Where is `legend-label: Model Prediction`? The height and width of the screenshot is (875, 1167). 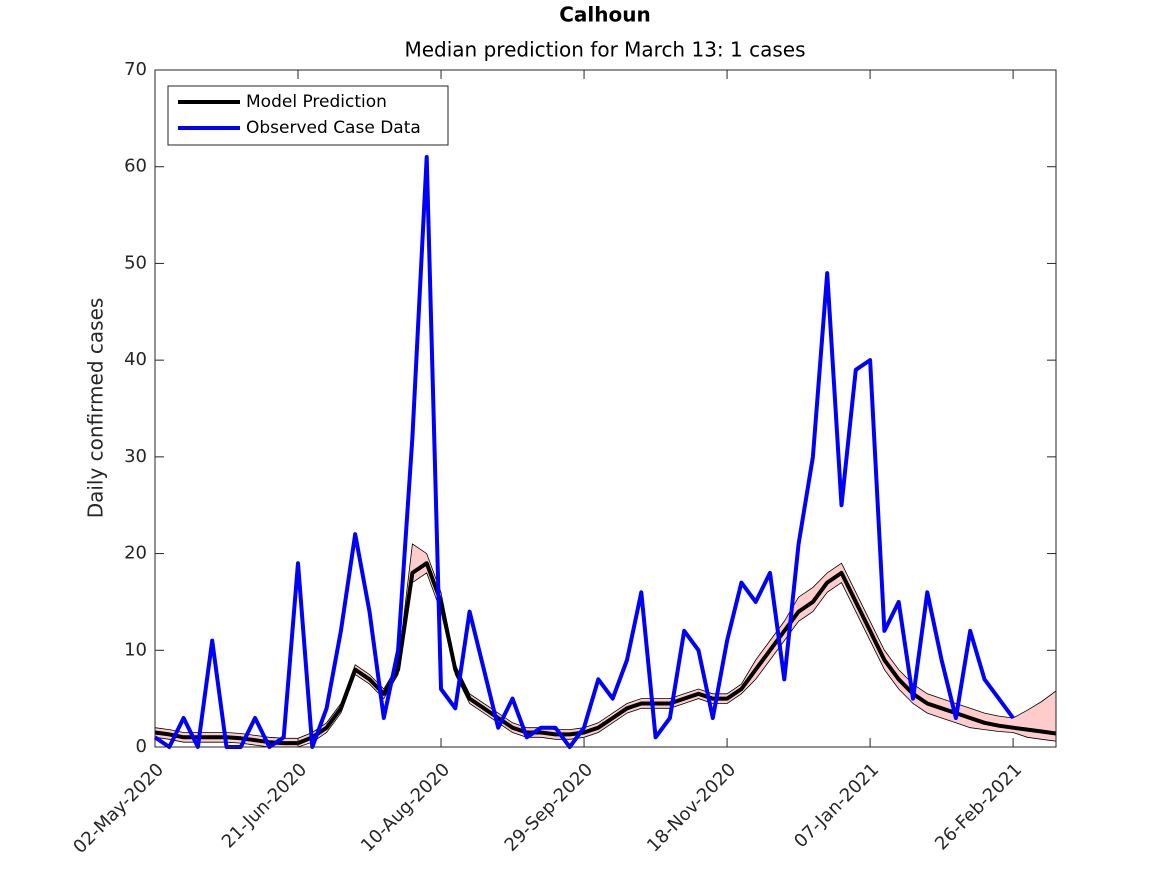
legend-label: Model Prediction is located at coordinates (316, 102).